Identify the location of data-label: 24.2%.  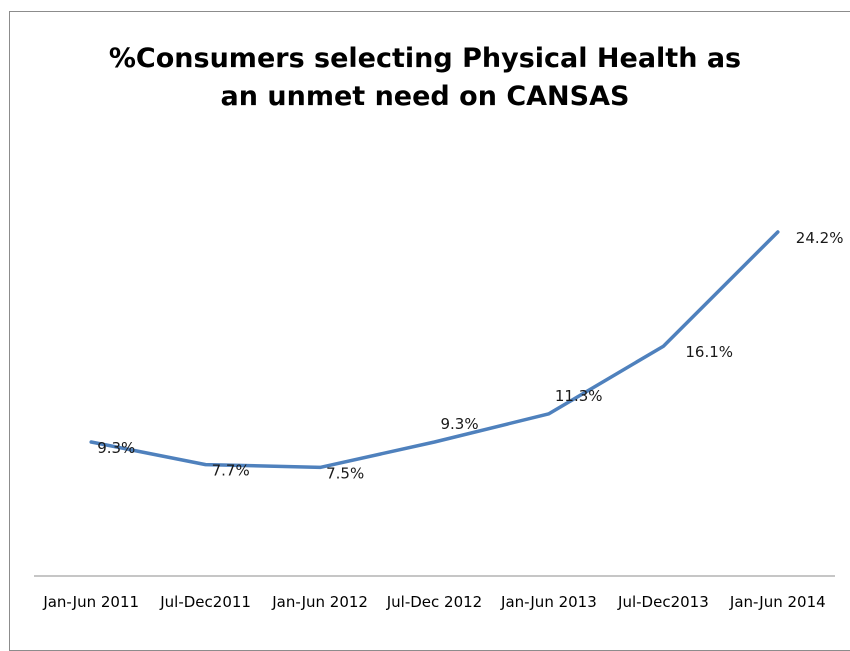
(820, 238).